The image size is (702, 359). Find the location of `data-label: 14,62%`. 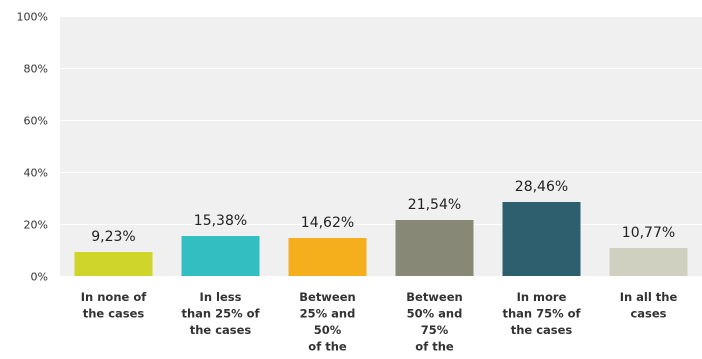

data-label: 14,62% is located at coordinates (327, 223).